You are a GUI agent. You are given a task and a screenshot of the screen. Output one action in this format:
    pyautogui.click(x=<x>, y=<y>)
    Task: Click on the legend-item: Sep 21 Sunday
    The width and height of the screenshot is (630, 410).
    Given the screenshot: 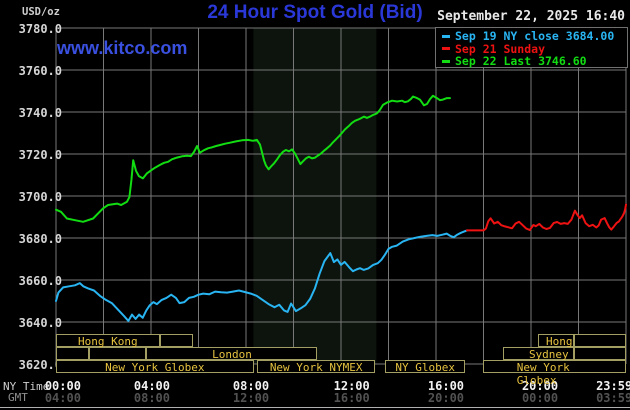 What is the action you would take?
    pyautogui.click(x=531, y=48)
    